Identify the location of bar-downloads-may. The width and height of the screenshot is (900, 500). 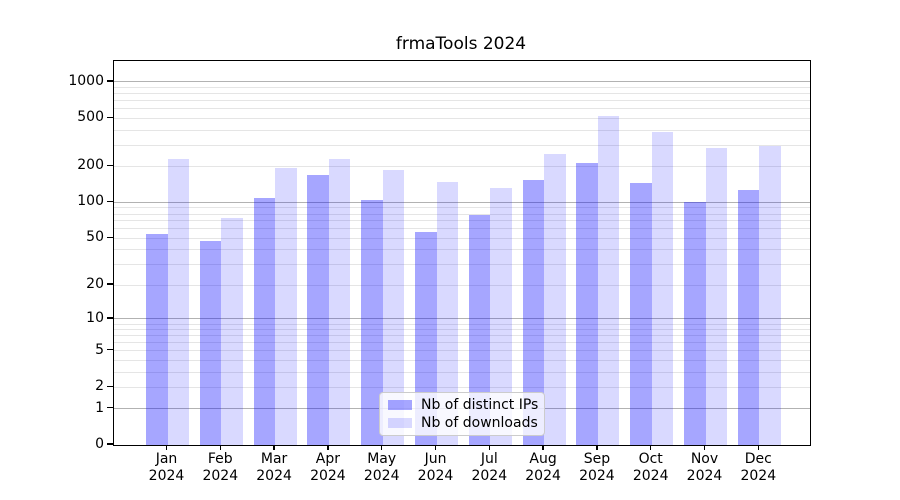
(393, 307).